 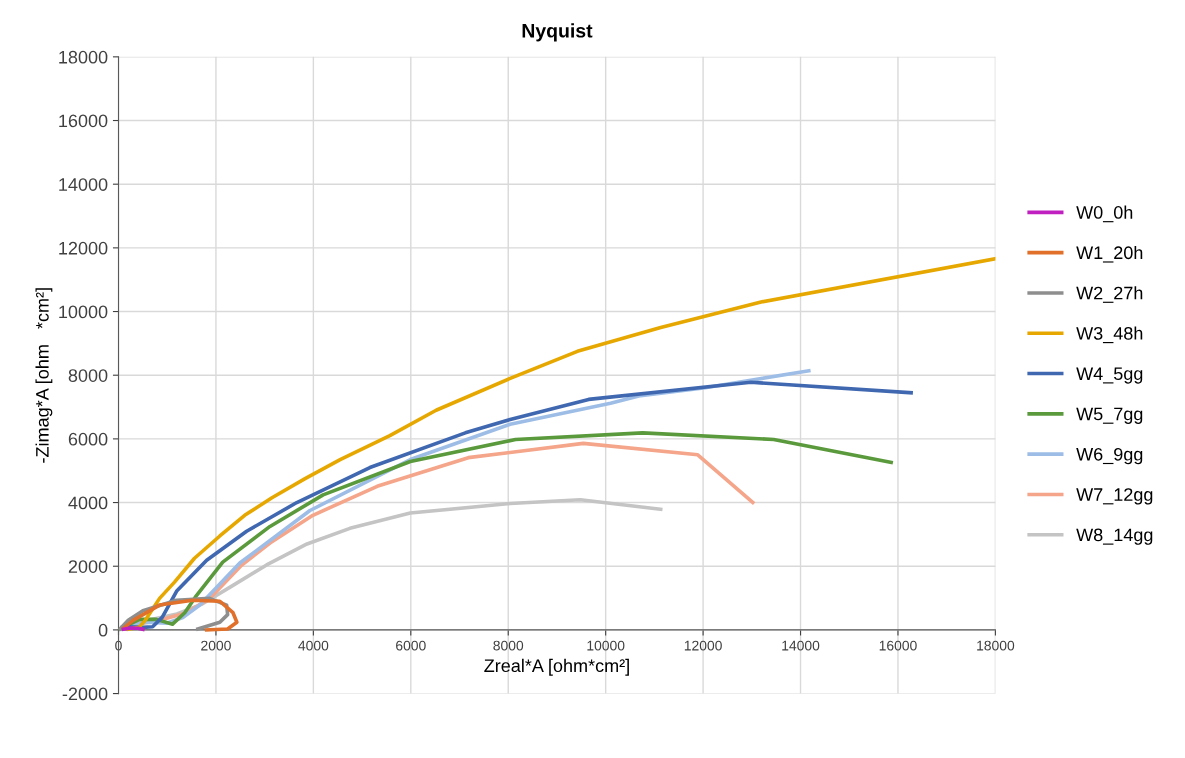 I want to click on y-tick-label: 12000, so click(x=83, y=248).